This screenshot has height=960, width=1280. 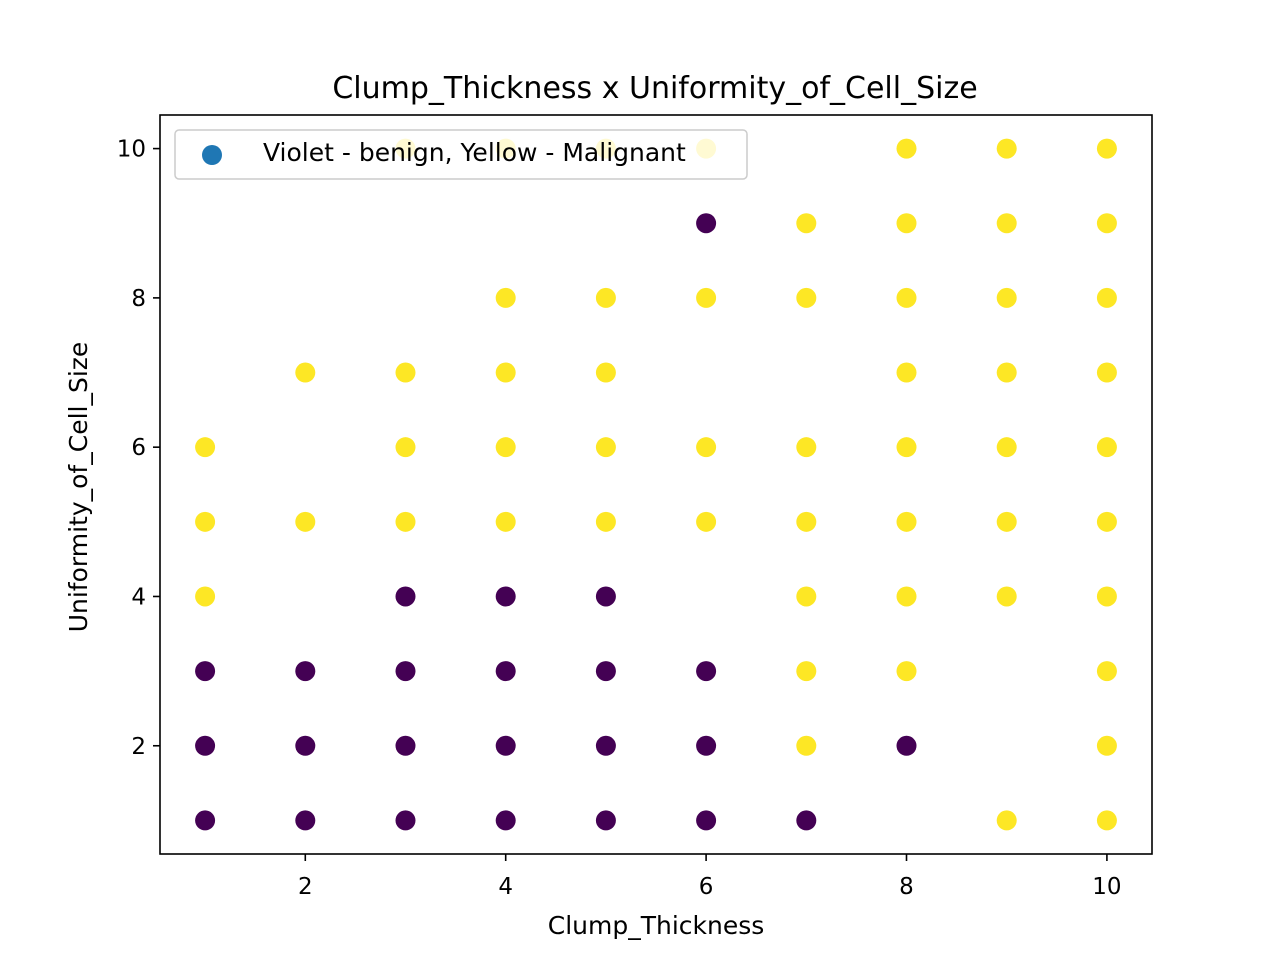 I want to click on y-axis-title: Uniformity_of_Cell_Size, so click(x=78, y=487).